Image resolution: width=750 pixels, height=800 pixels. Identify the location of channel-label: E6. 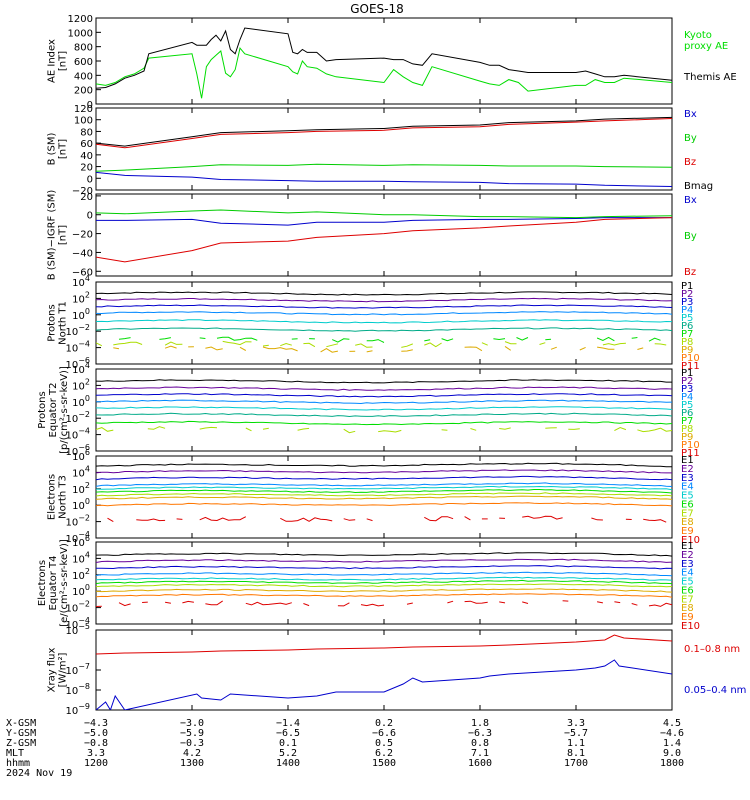
(687, 504).